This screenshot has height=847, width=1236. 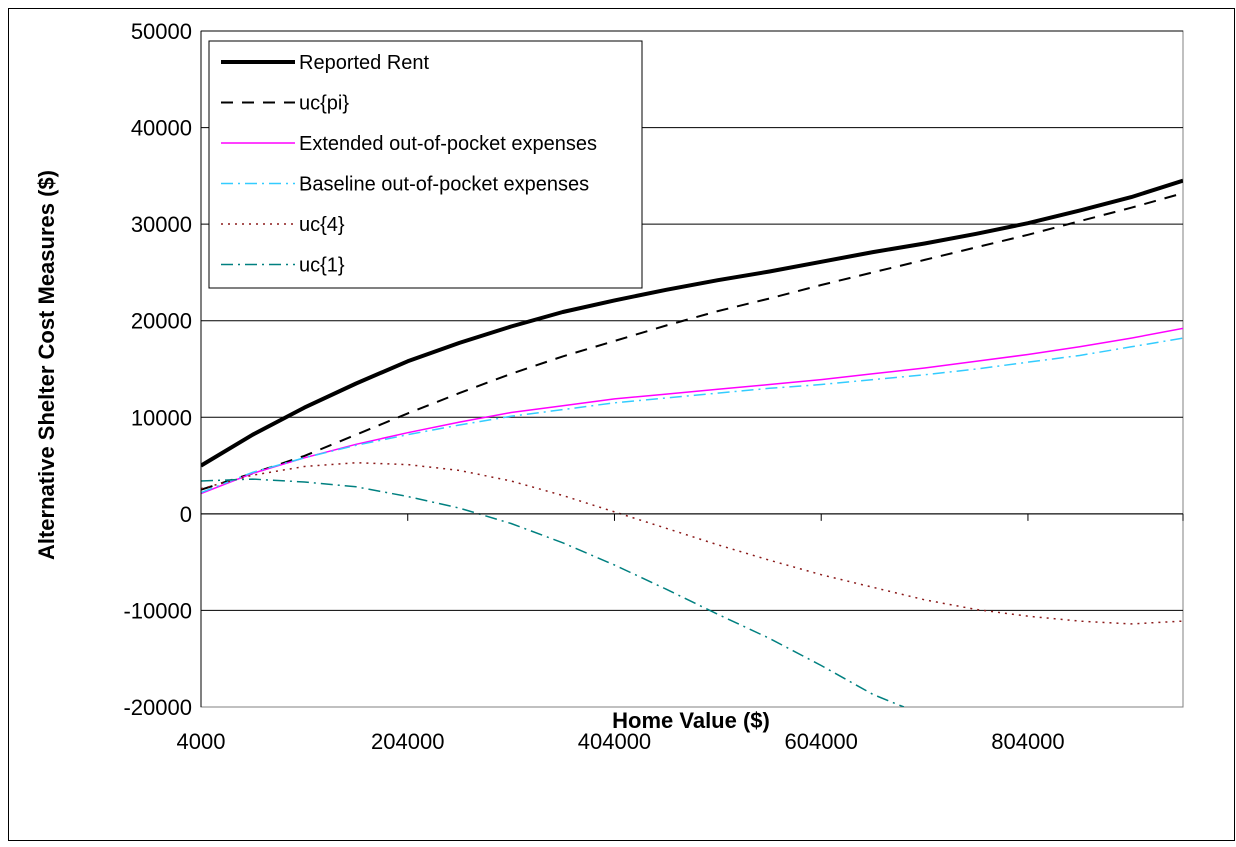 I want to click on legend-label: Baseline out-of-pocket expenses, so click(x=444, y=185).